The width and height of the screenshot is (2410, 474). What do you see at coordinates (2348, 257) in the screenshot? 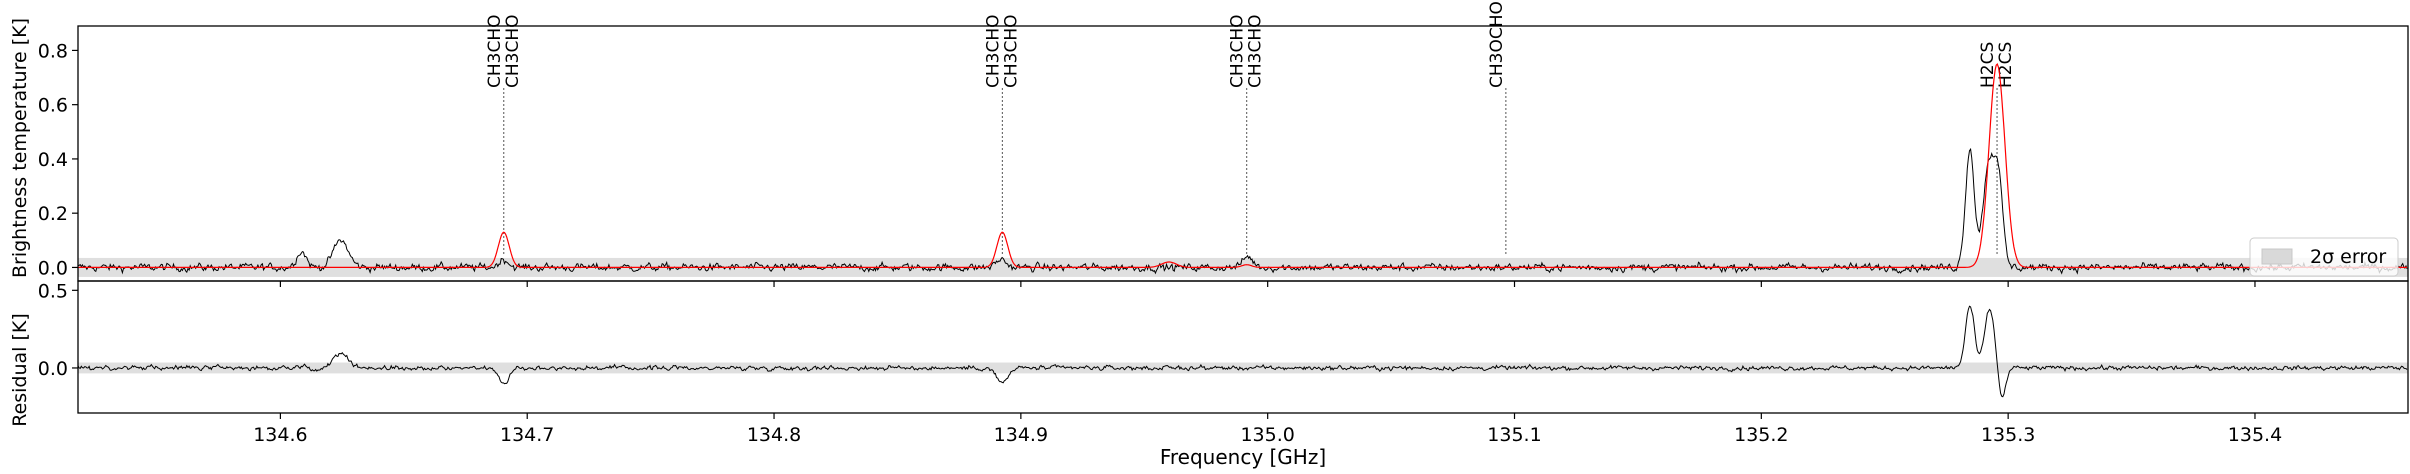
I see `legend-label-error: 2σ error` at bounding box center [2348, 257].